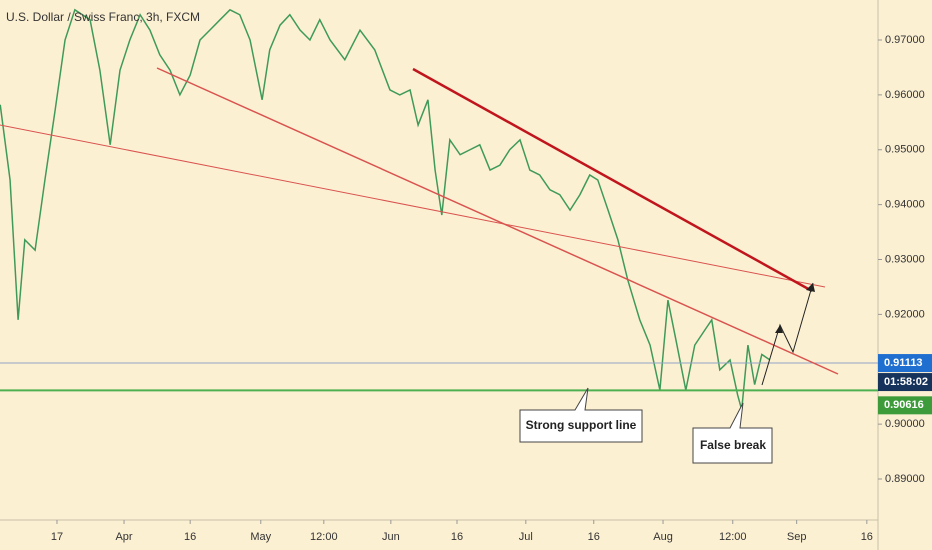  Describe the element at coordinates (103, 17) in the screenshot. I see `chart-title: U.S. Dollar / Swiss Franc, 3h, FXCM` at that location.